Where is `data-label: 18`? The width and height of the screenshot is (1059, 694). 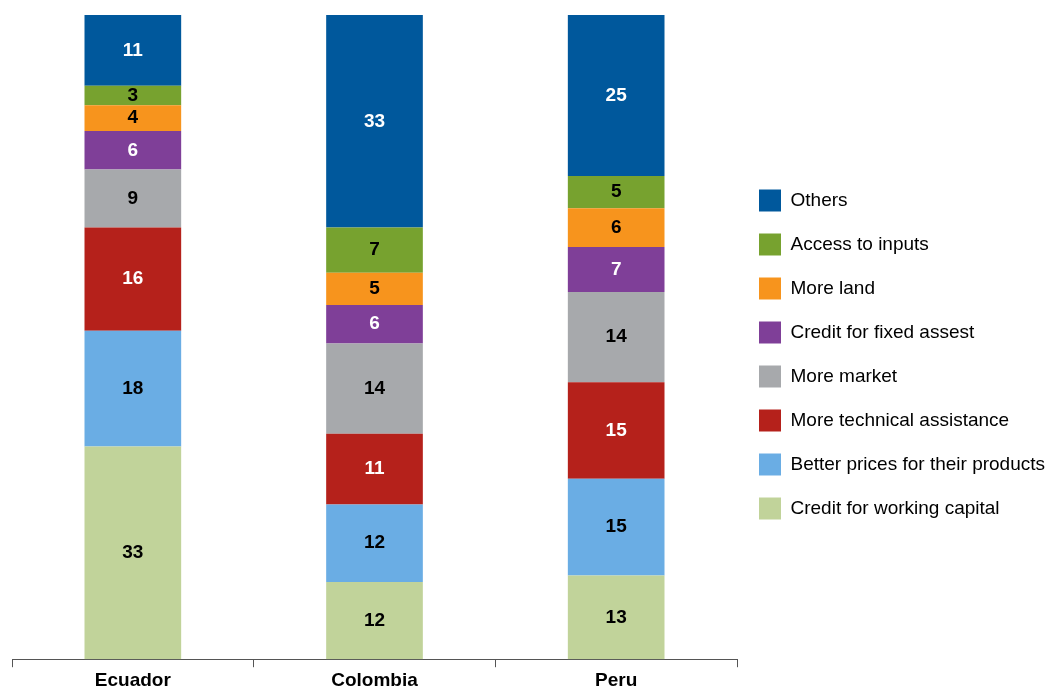 data-label: 18 is located at coordinates (133, 387).